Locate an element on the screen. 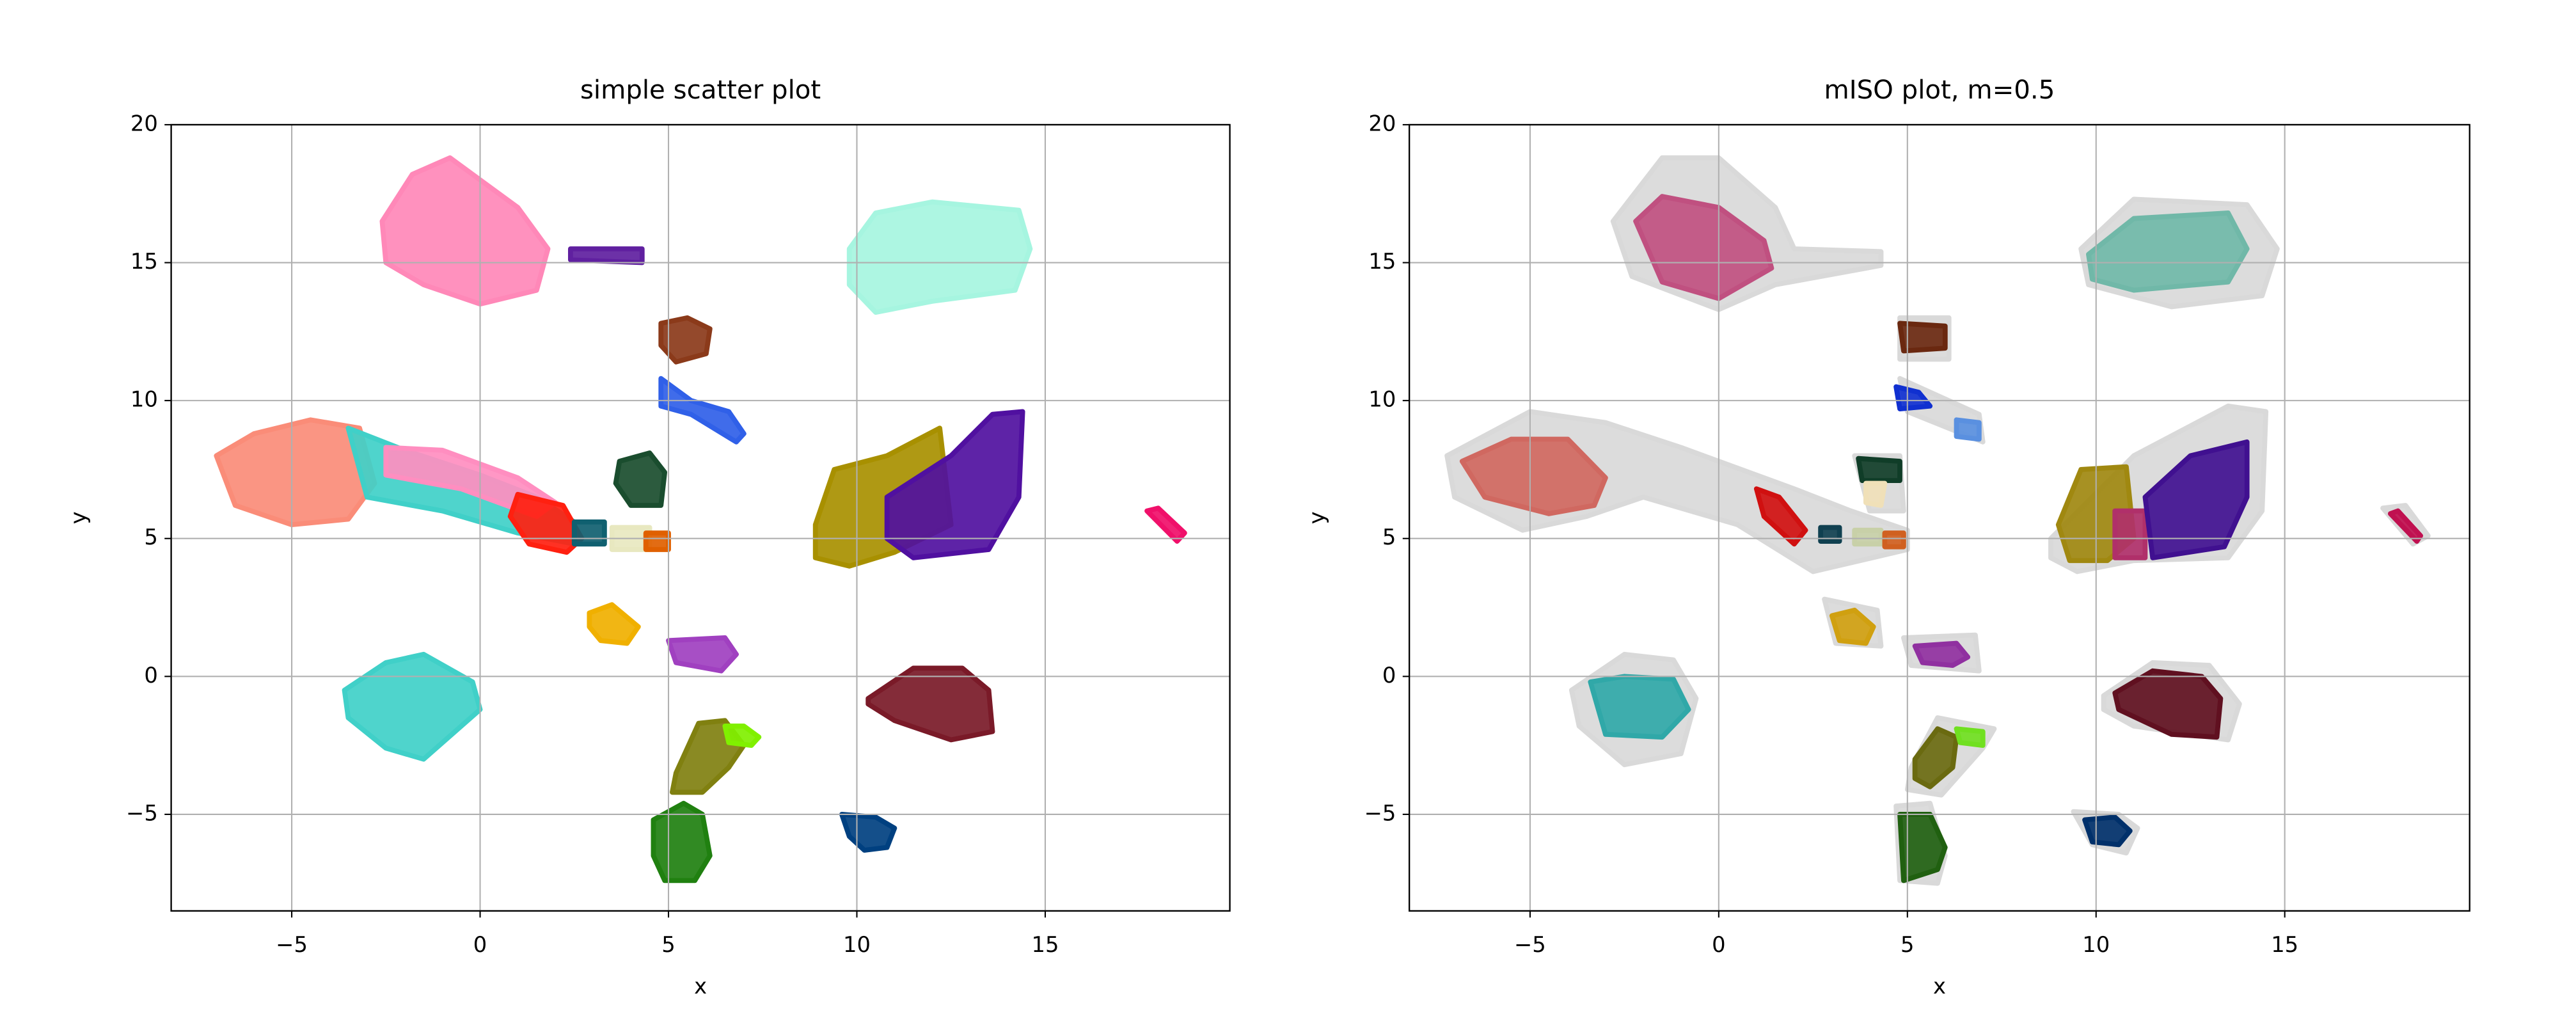 The width and height of the screenshot is (2576, 1014). chart-title: mISO plot, m=0.5 is located at coordinates (1939, 90).